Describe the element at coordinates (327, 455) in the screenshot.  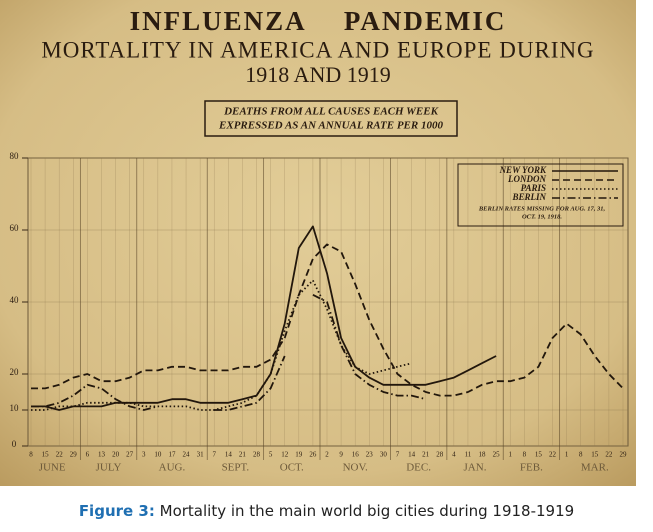
I see `x-tick-label: 2` at that location.